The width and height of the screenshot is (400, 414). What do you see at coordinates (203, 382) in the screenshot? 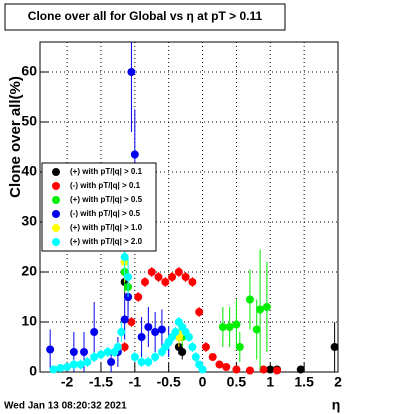
I see `x-tick-label: 0` at bounding box center [203, 382].